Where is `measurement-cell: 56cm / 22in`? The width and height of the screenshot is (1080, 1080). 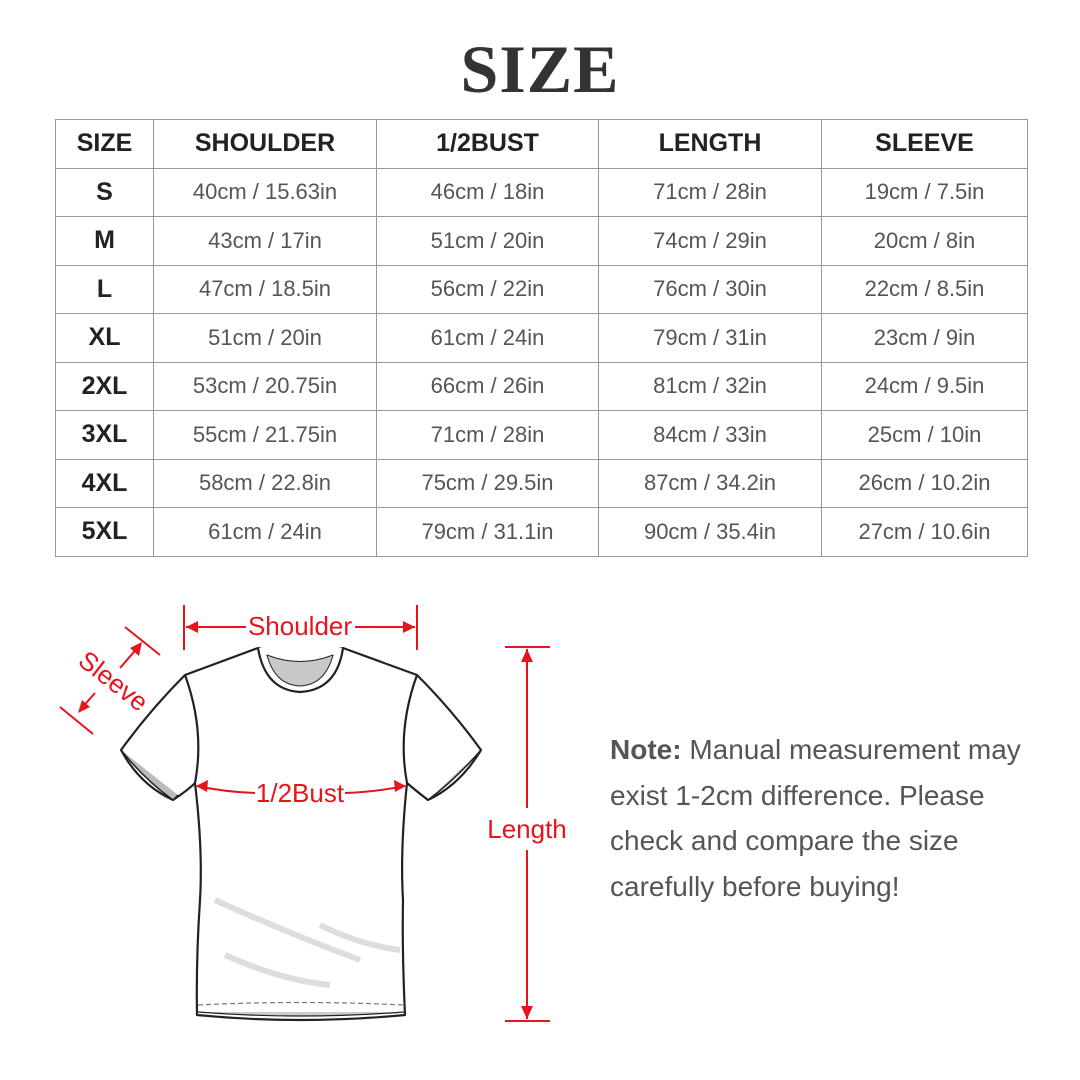
measurement-cell: 56cm / 22in is located at coordinates (487, 289).